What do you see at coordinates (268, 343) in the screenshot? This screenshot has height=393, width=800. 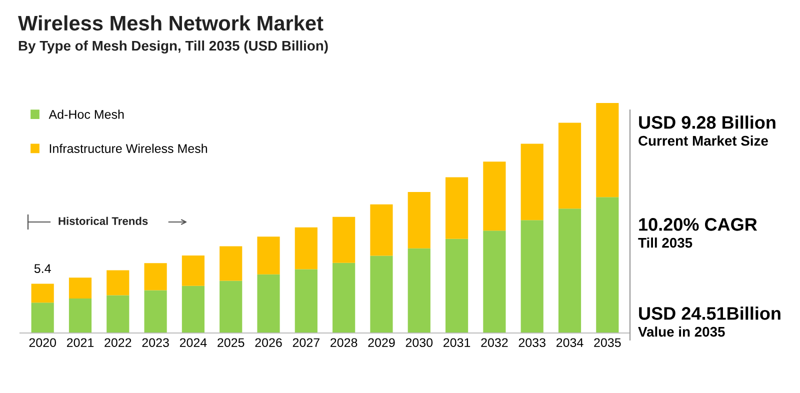 I see `x-tick-label: 2026` at bounding box center [268, 343].